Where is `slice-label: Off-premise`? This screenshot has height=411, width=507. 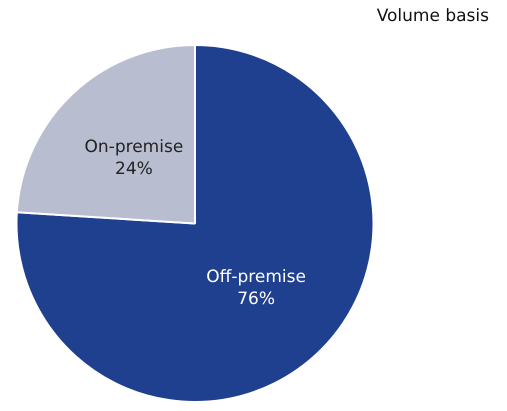 slice-label: Off-premise is located at coordinates (256, 276).